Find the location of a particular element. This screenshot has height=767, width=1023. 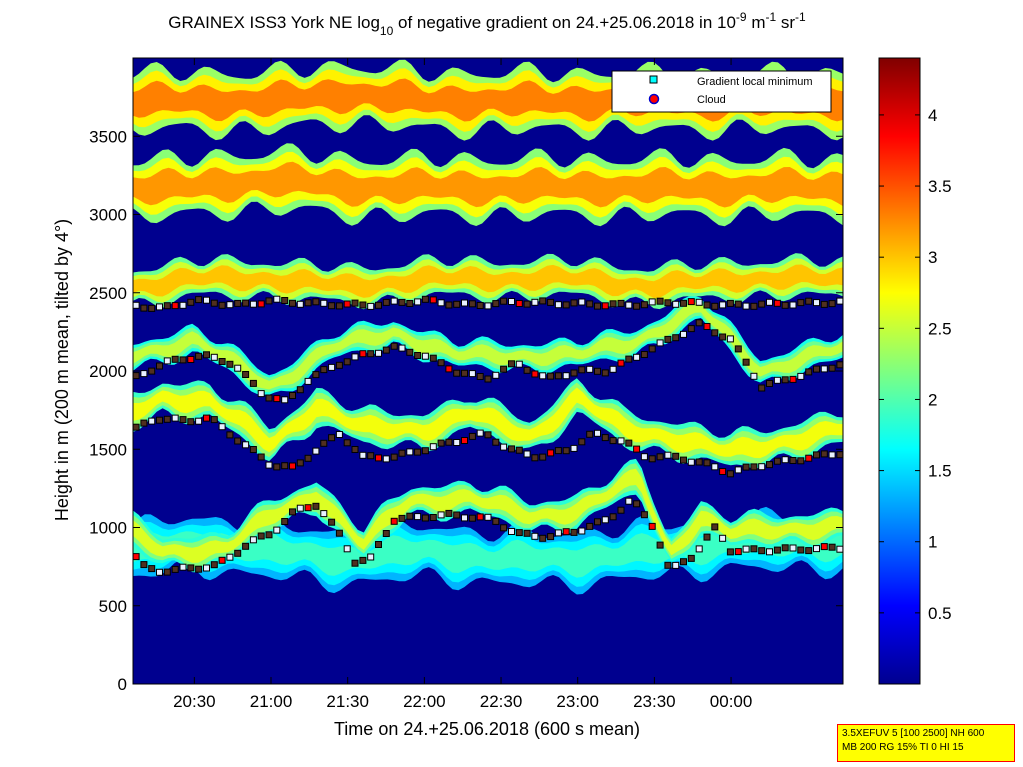

y-tick-label: 0 is located at coordinates (122, 684).